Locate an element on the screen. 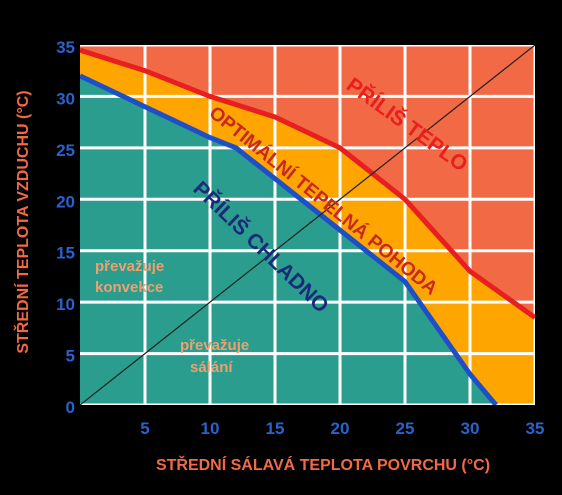 The height and width of the screenshot is (495, 562). y-tick-label: 35 is located at coordinates (65, 47).